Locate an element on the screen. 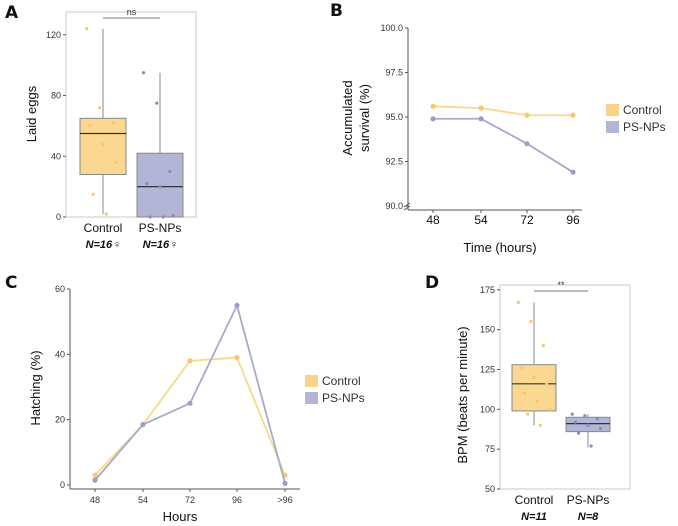 This screenshot has height=526, width=678. ytick-label: 20 is located at coordinates (60, 420).